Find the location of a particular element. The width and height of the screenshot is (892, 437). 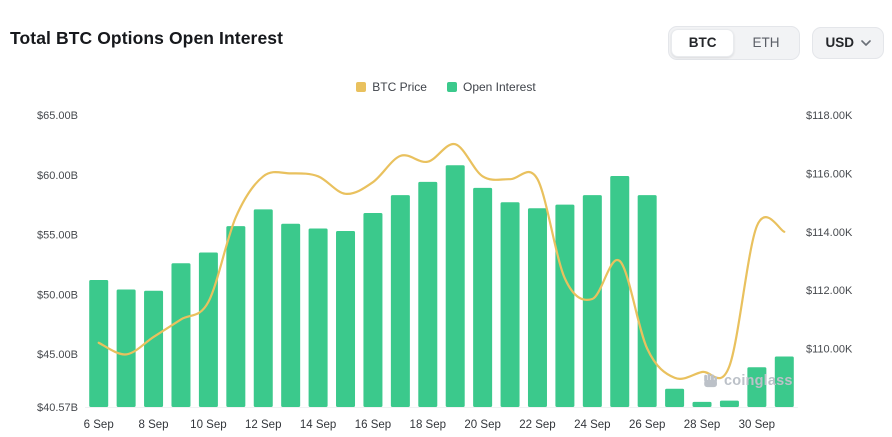

right-axis-tick-label: $110.00K is located at coordinates (829, 350).